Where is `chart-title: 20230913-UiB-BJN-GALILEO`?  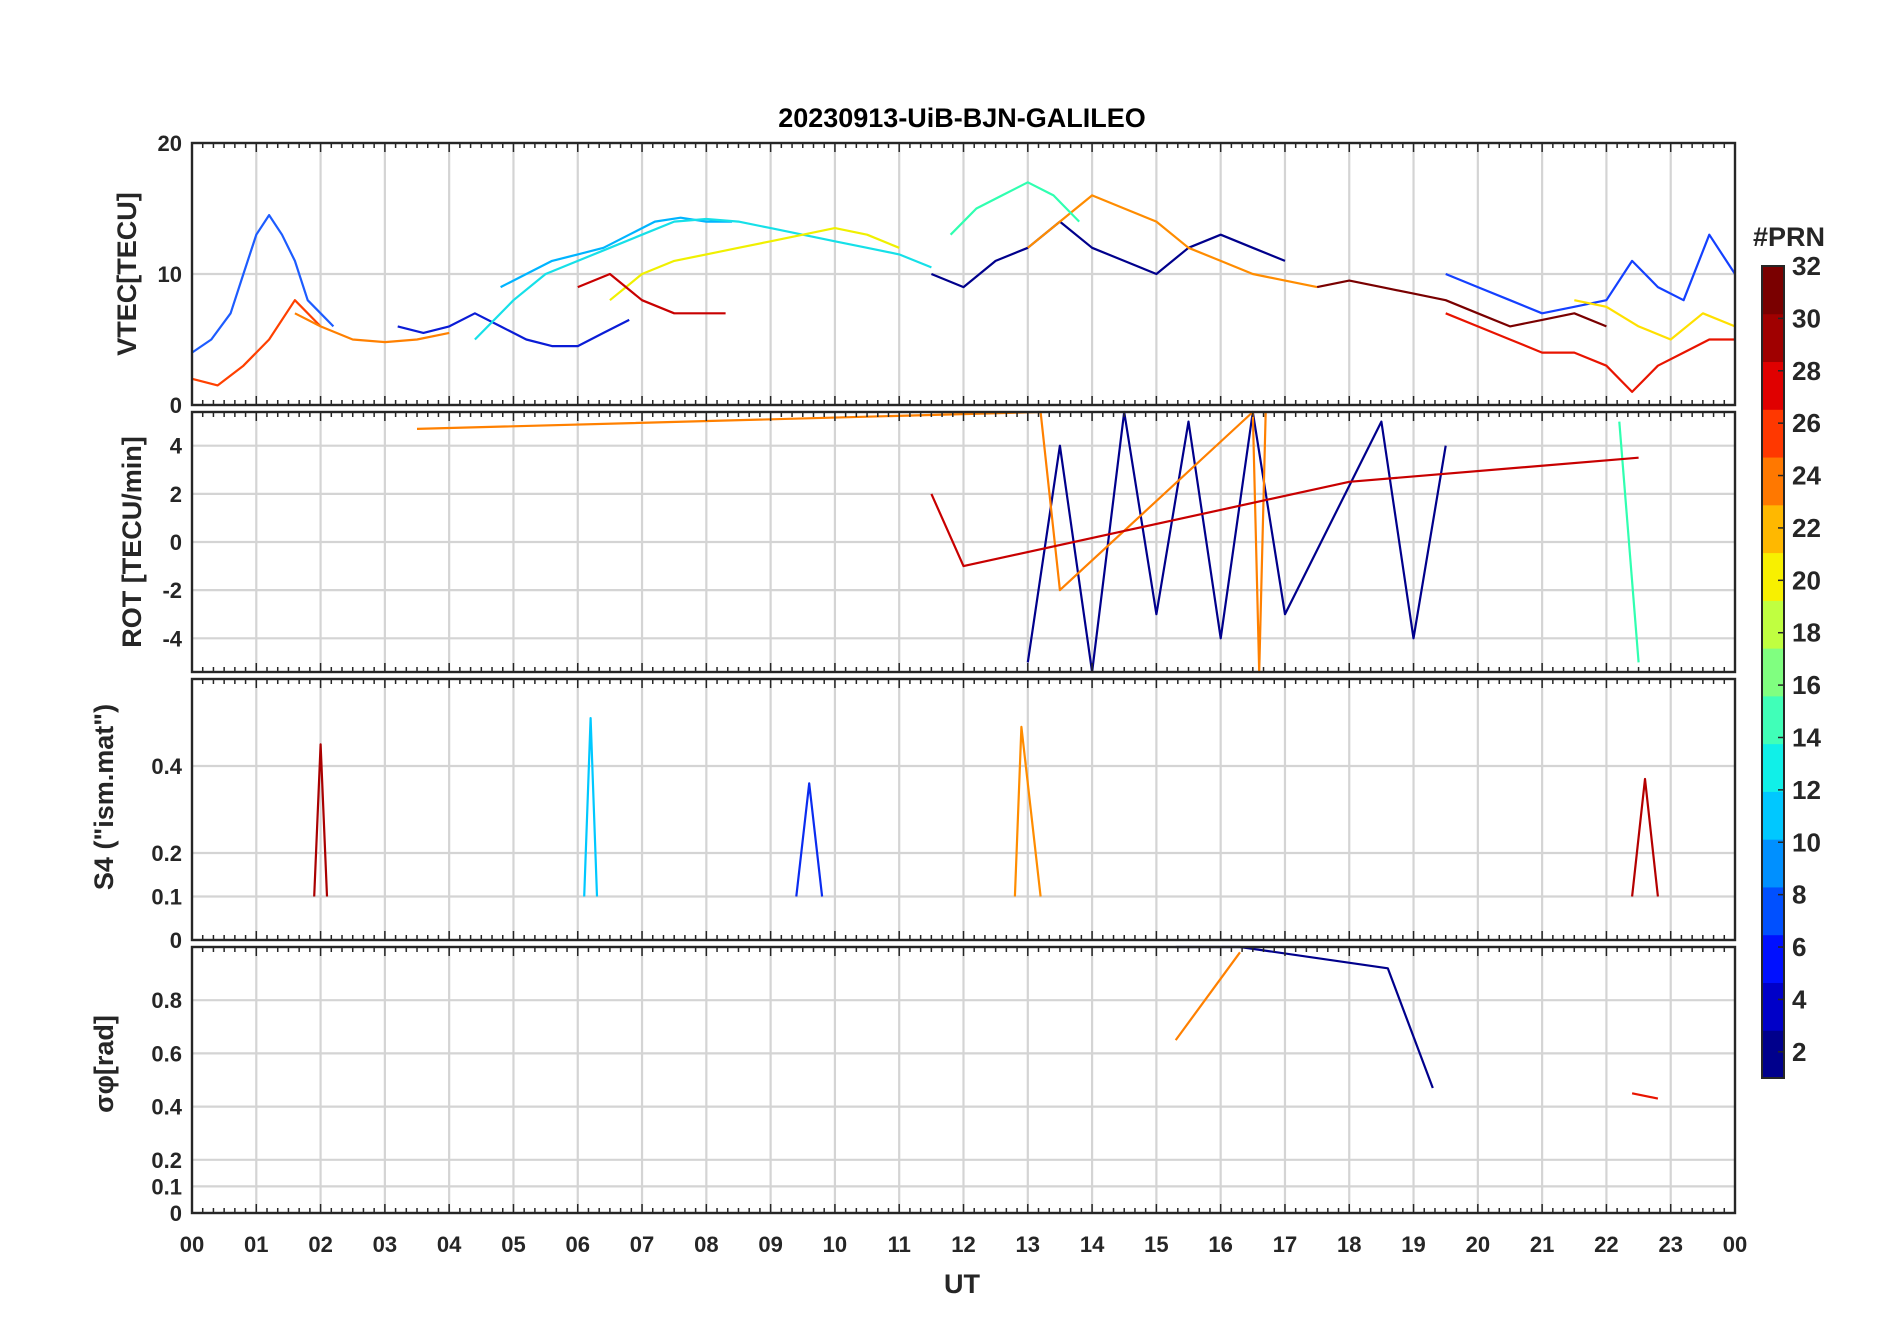 chart-title: 20230913-UiB-BJN-GALILEO is located at coordinates (962, 118).